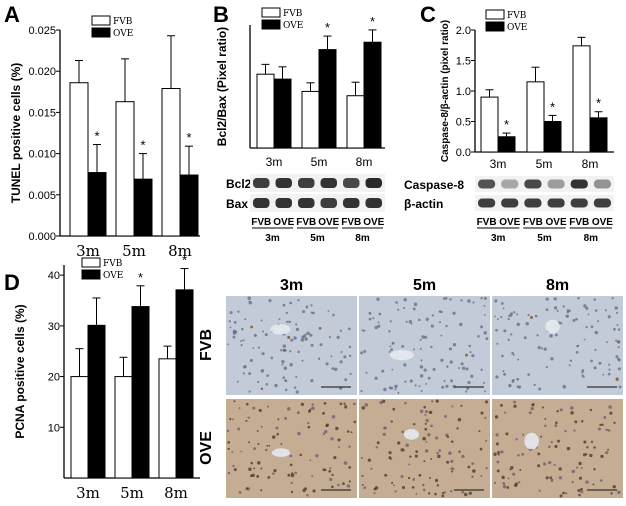  Describe the element at coordinates (557, 285) in the screenshot. I see `histology-column-label: 8m` at that location.